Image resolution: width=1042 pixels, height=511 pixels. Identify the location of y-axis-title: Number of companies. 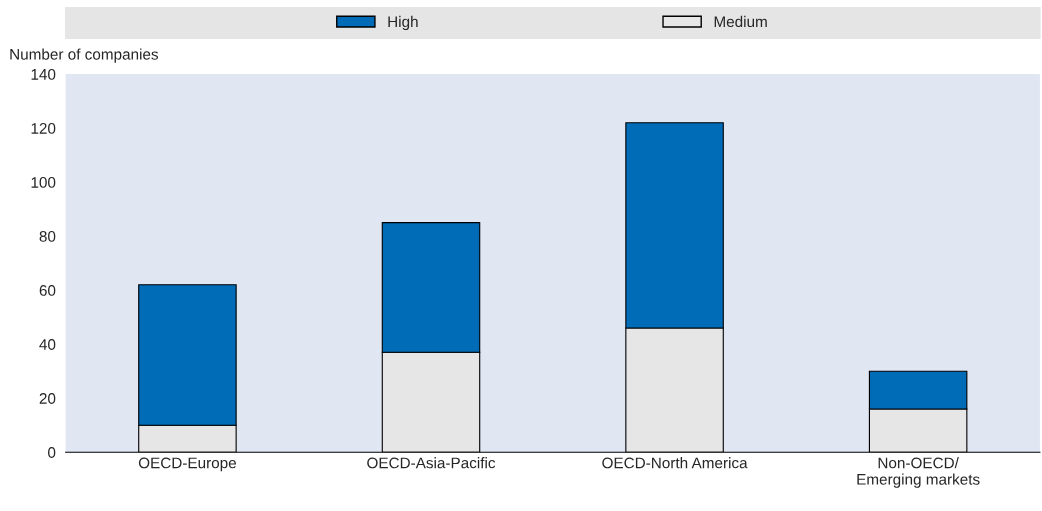
(84, 55).